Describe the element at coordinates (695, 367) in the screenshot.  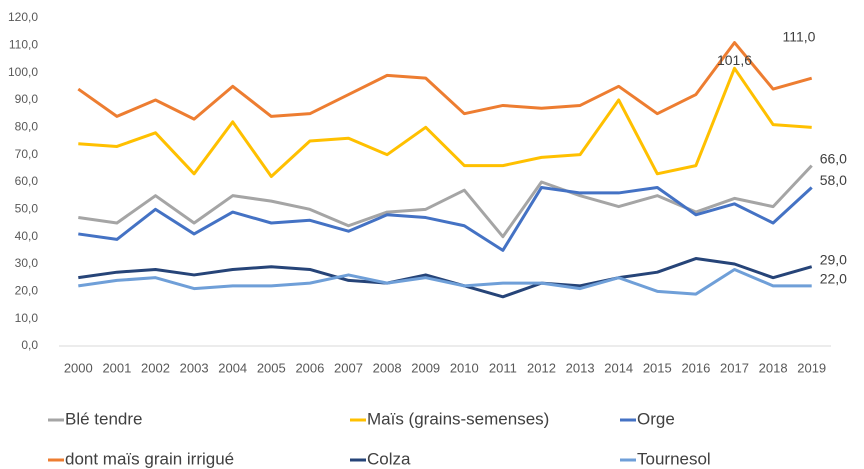
I see `x-tick-label: 2016` at that location.